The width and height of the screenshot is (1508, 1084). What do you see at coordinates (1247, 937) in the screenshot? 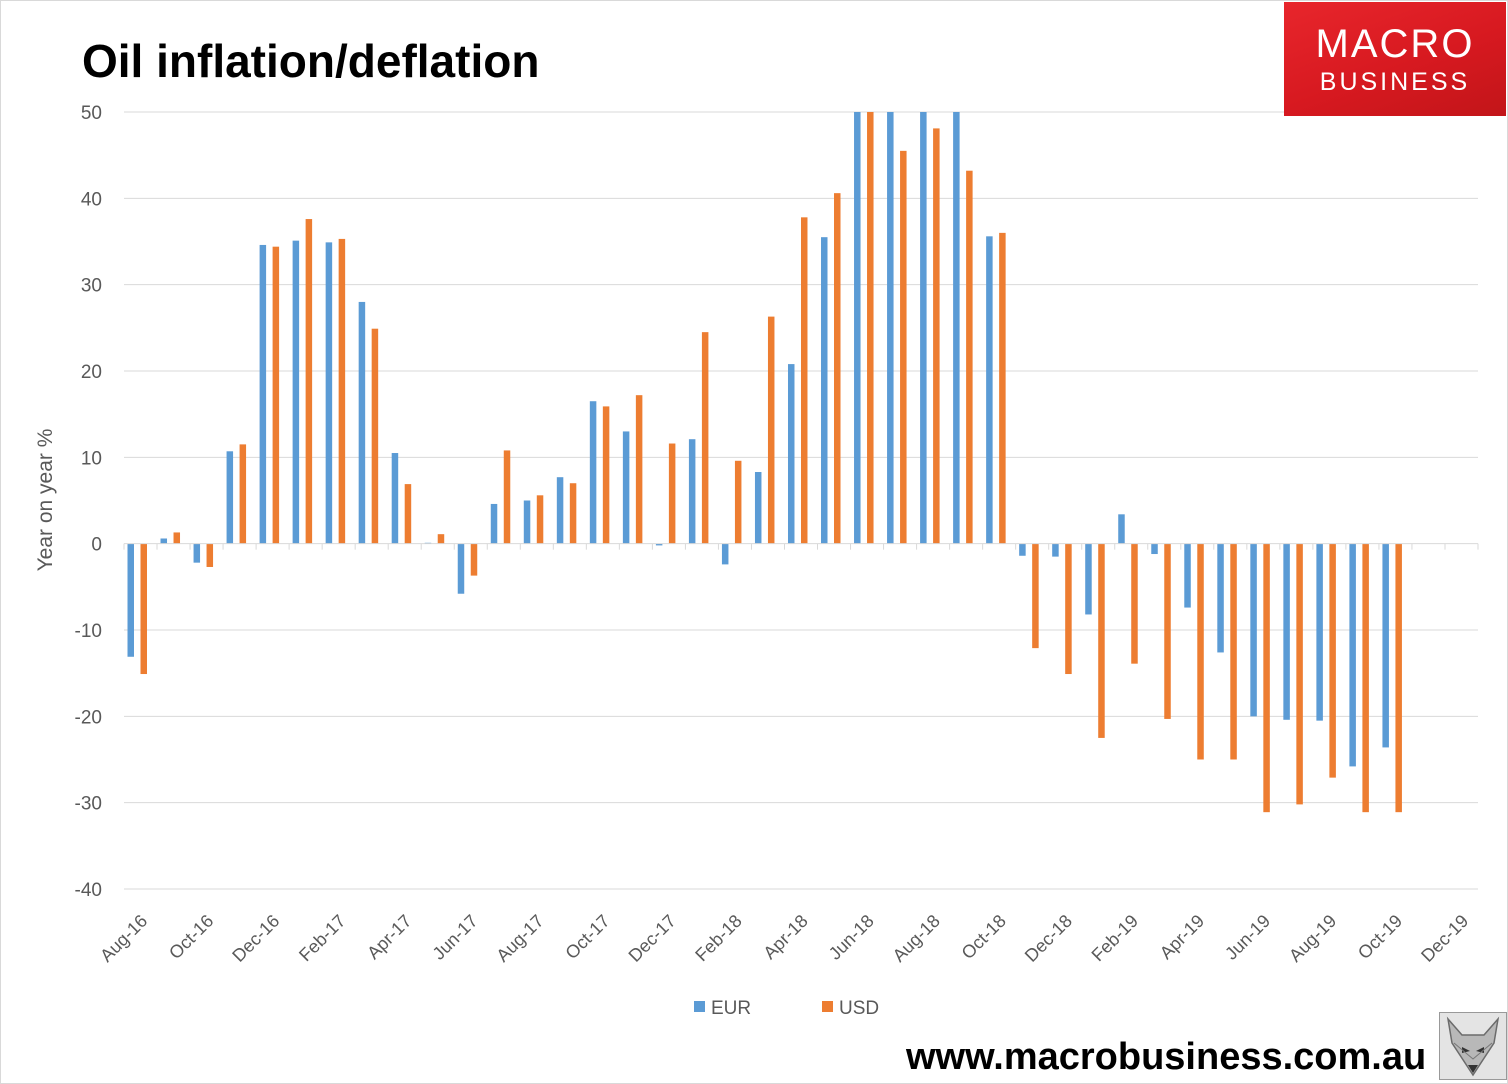
I see `x-tick-label: Jun-19` at bounding box center [1247, 937].